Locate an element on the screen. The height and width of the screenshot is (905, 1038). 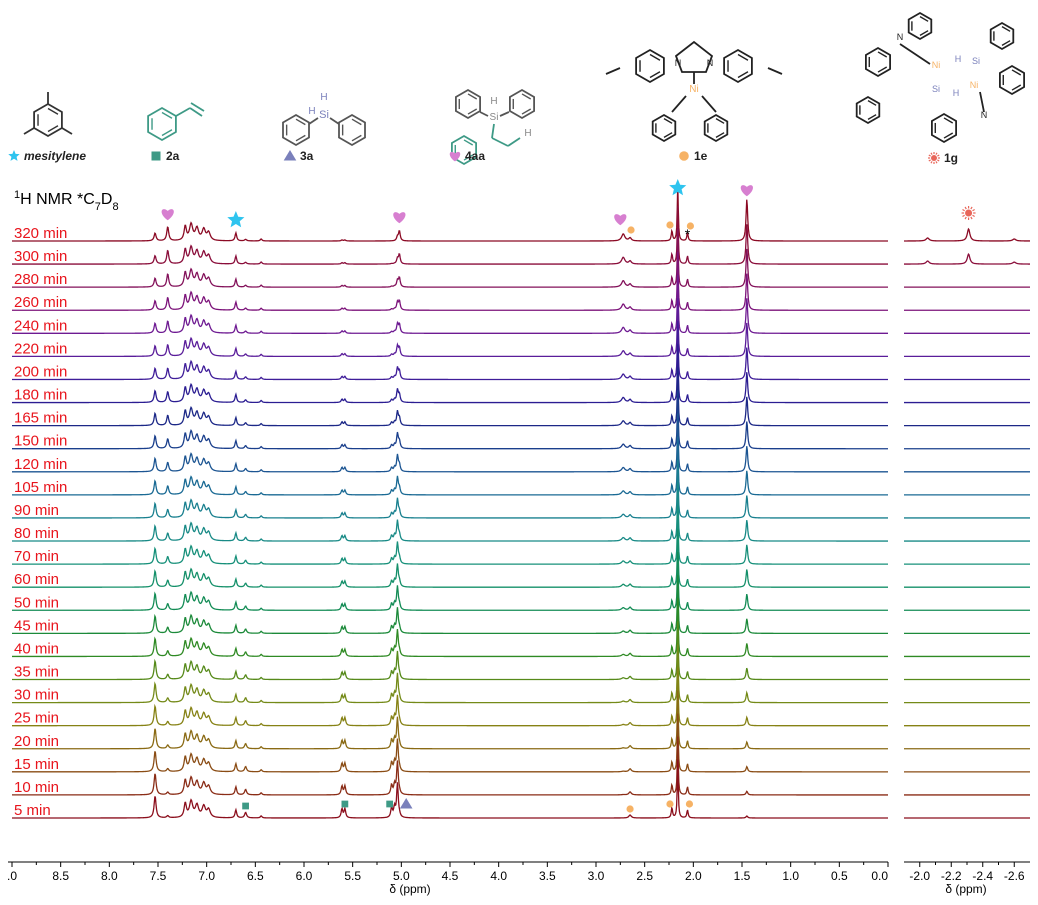
x-tick-label: 7.5 is located at coordinates (158, 876).